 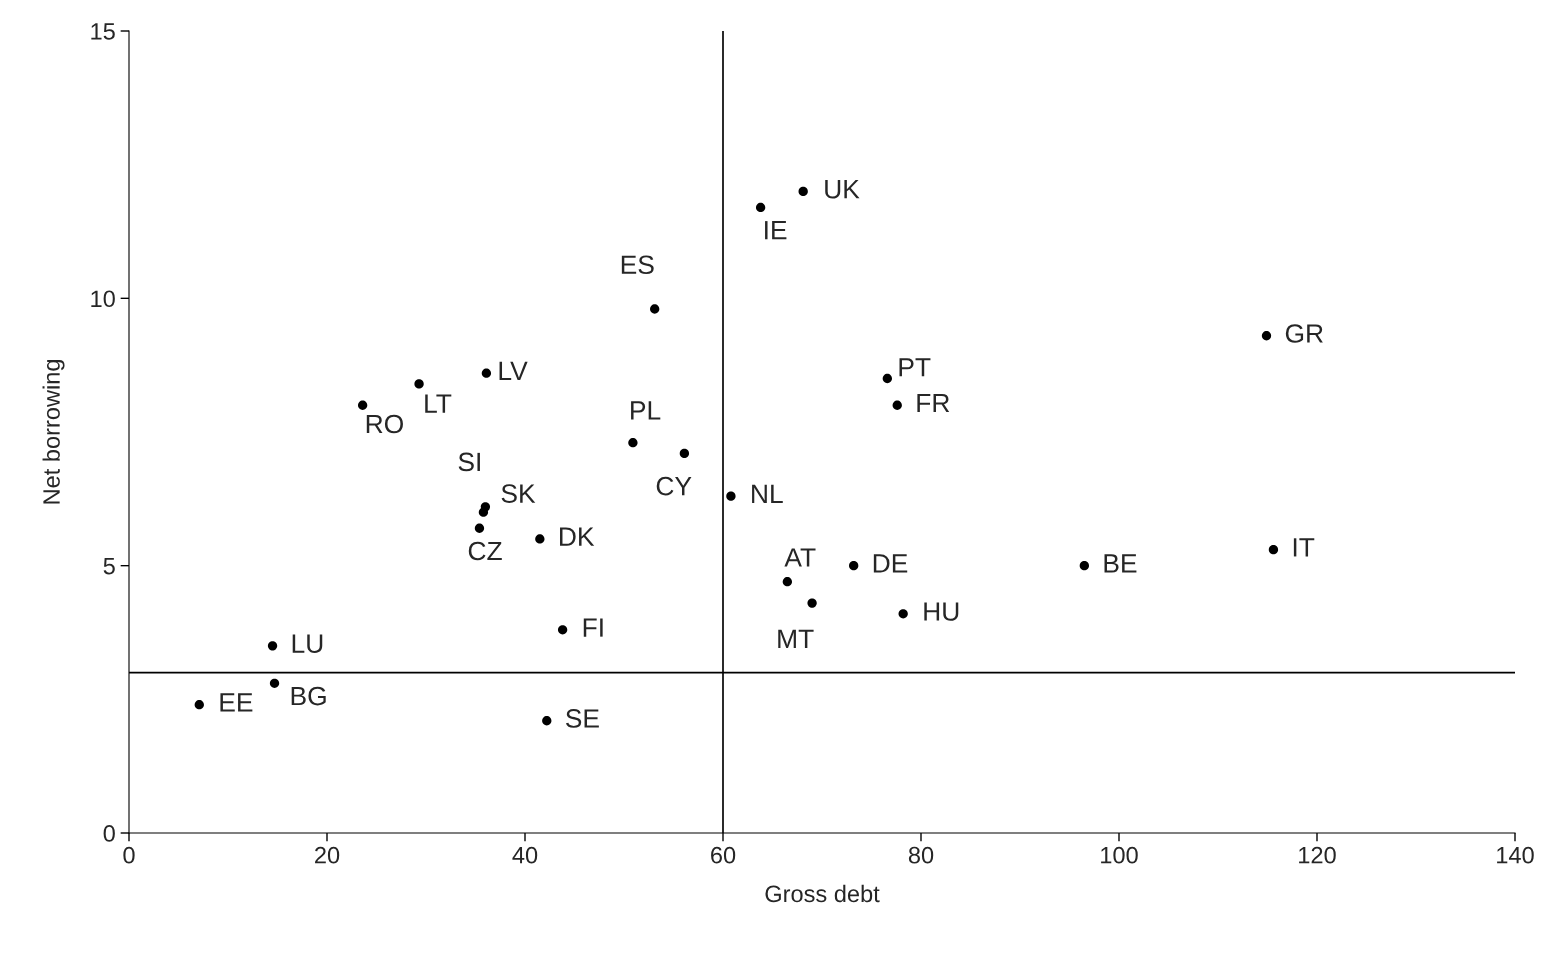 I want to click on y-axis-title: Net borrowing, so click(x=53, y=432).